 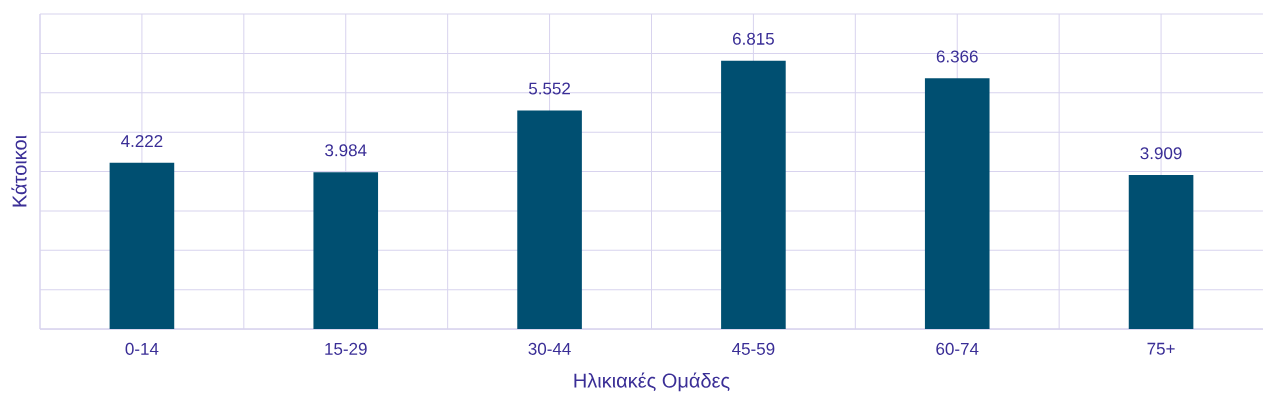 What do you see at coordinates (549, 348) in the screenshot?
I see `x-tick-label: 30-44` at bounding box center [549, 348].